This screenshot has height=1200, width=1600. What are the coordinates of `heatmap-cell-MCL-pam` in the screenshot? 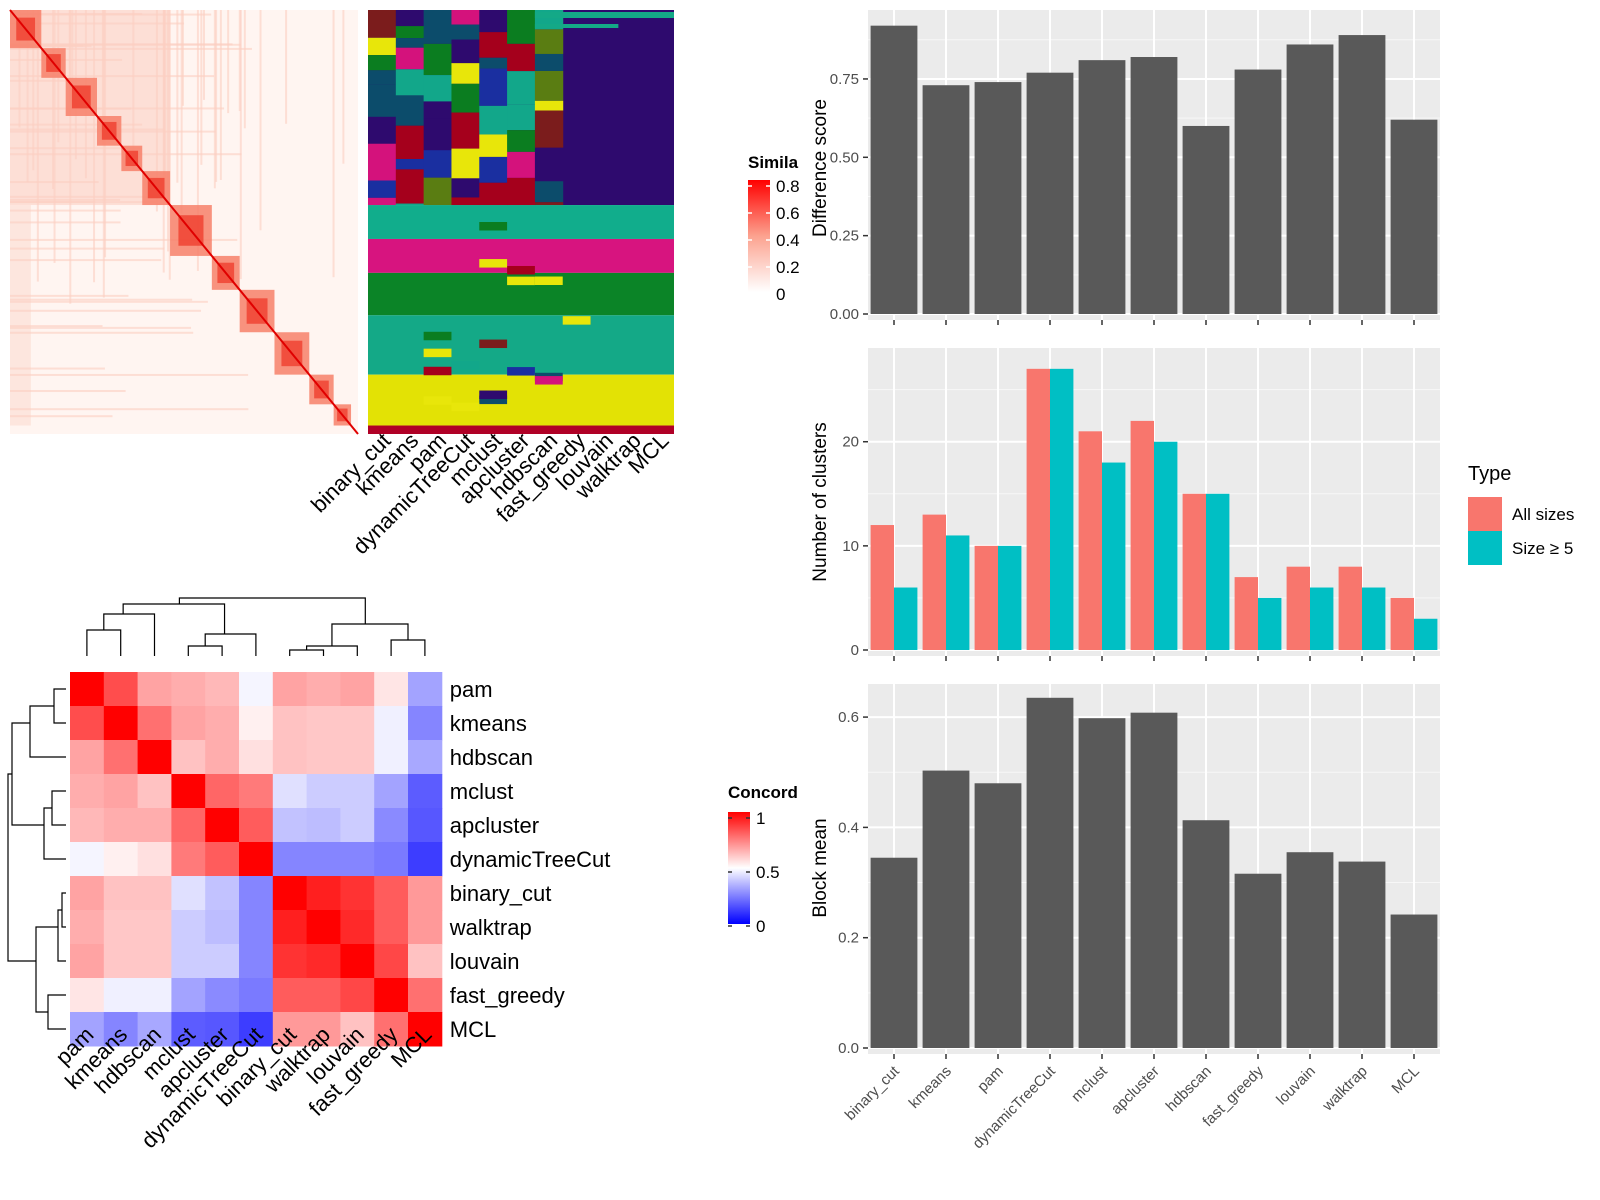 It's located at (87, 1029).